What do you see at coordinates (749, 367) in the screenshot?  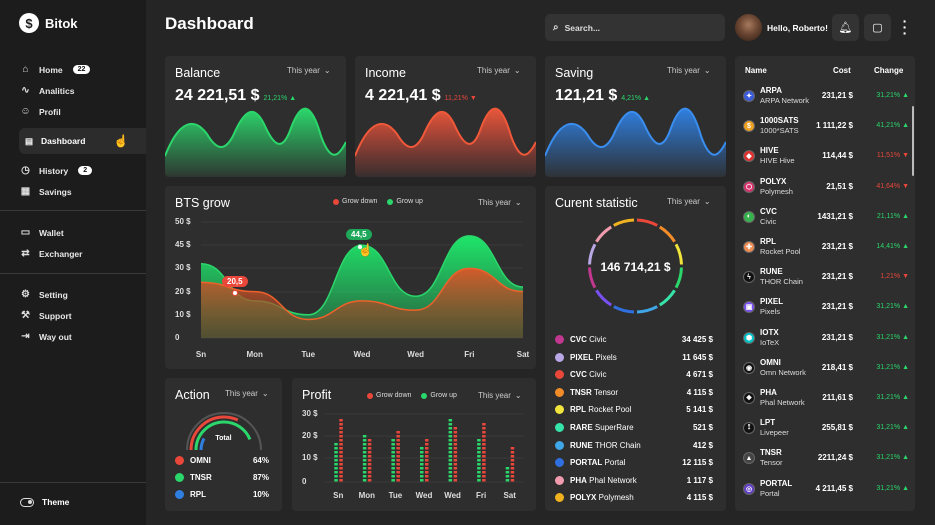 I see `omni-coin-icon: ◉` at bounding box center [749, 367].